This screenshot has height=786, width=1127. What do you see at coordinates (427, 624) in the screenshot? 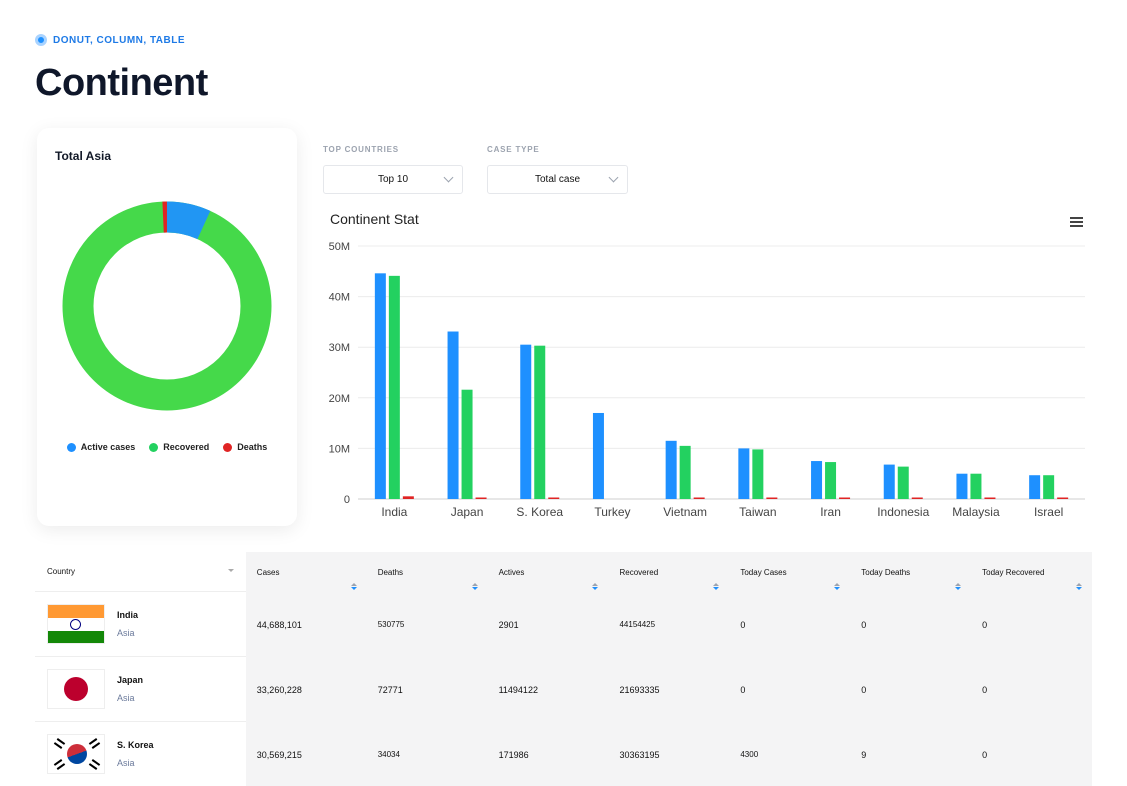
I see `deaths-cell: 530775` at bounding box center [427, 624].